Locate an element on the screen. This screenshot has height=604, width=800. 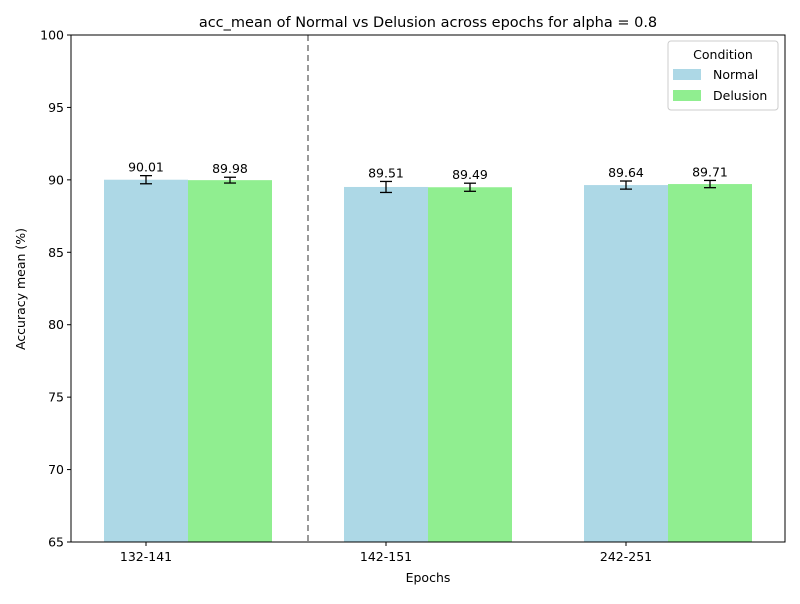
y-tick-label-100: 100 is located at coordinates (52, 35).